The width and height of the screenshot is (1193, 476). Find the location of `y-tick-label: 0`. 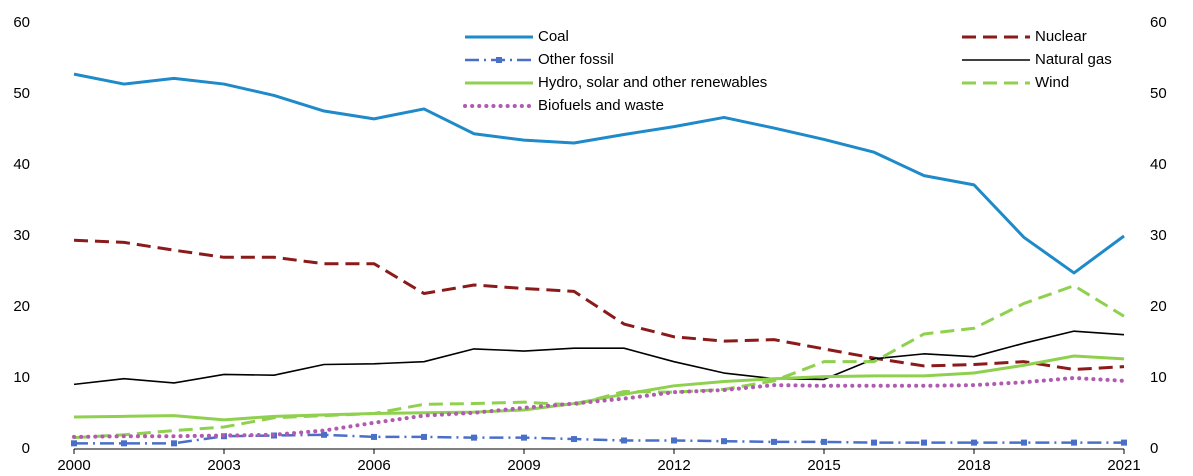

y-tick-label: 0 is located at coordinates (26, 448).